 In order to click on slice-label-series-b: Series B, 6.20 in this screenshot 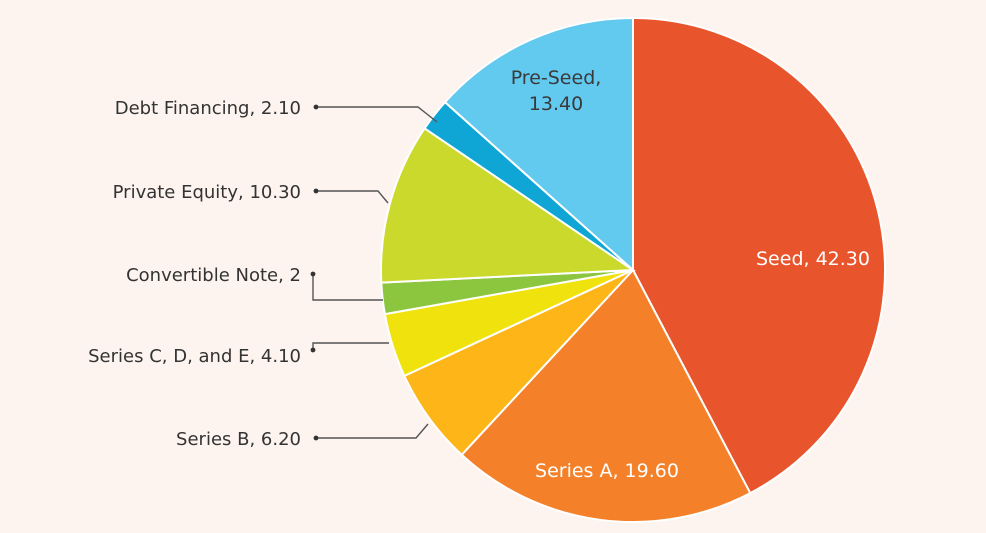, I will do `click(238, 439)`.